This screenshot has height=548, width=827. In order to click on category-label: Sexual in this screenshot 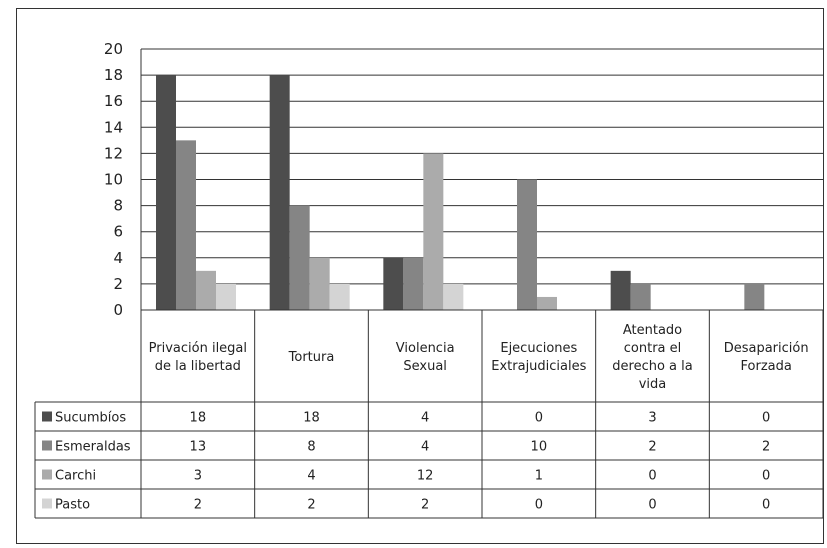, I will do `click(425, 366)`.